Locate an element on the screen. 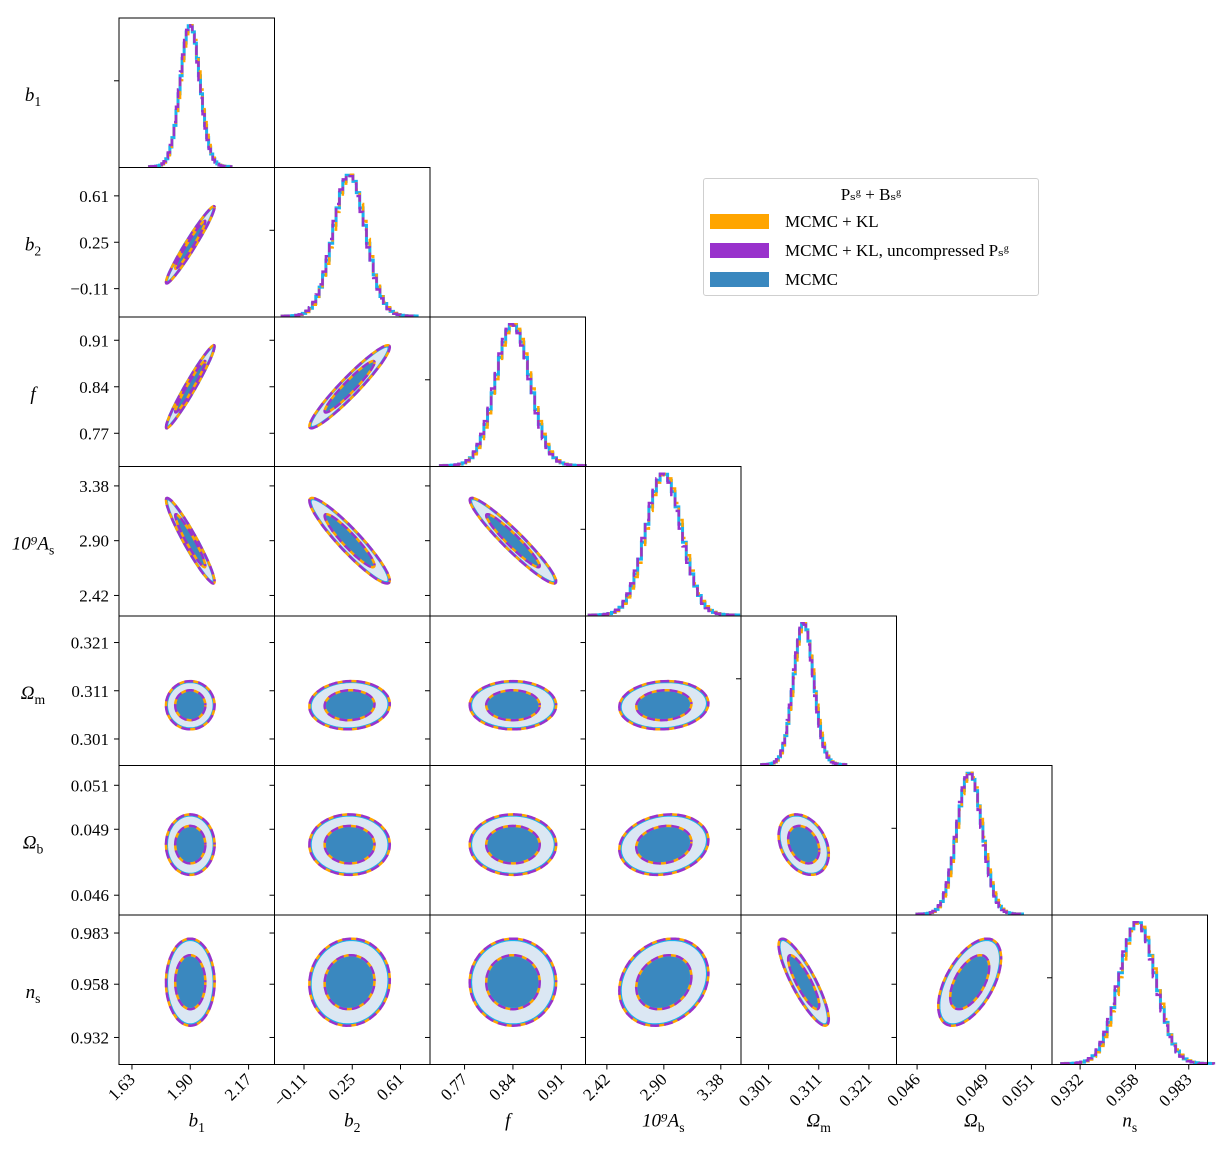 The height and width of the screenshot is (1155, 1224). x-tick-label-b2-2: 0.61 is located at coordinates (390, 1087).